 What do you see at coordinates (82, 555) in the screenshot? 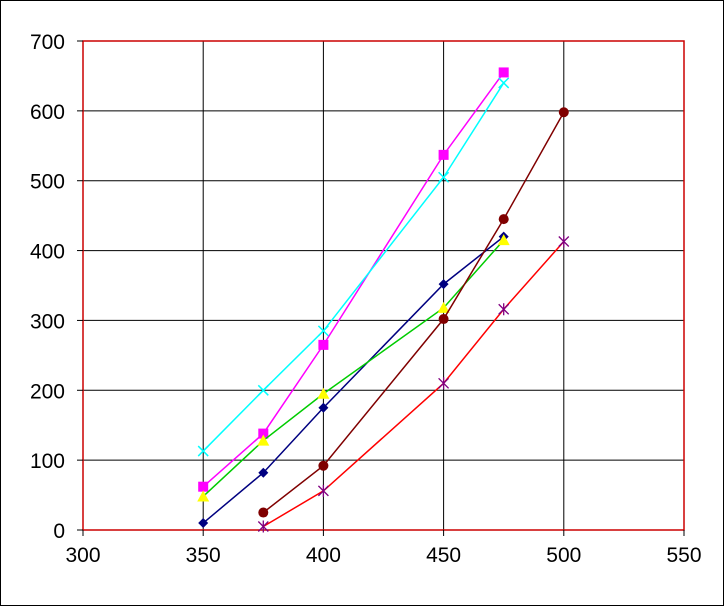
I see `x-tick-label-300: 300` at bounding box center [82, 555].